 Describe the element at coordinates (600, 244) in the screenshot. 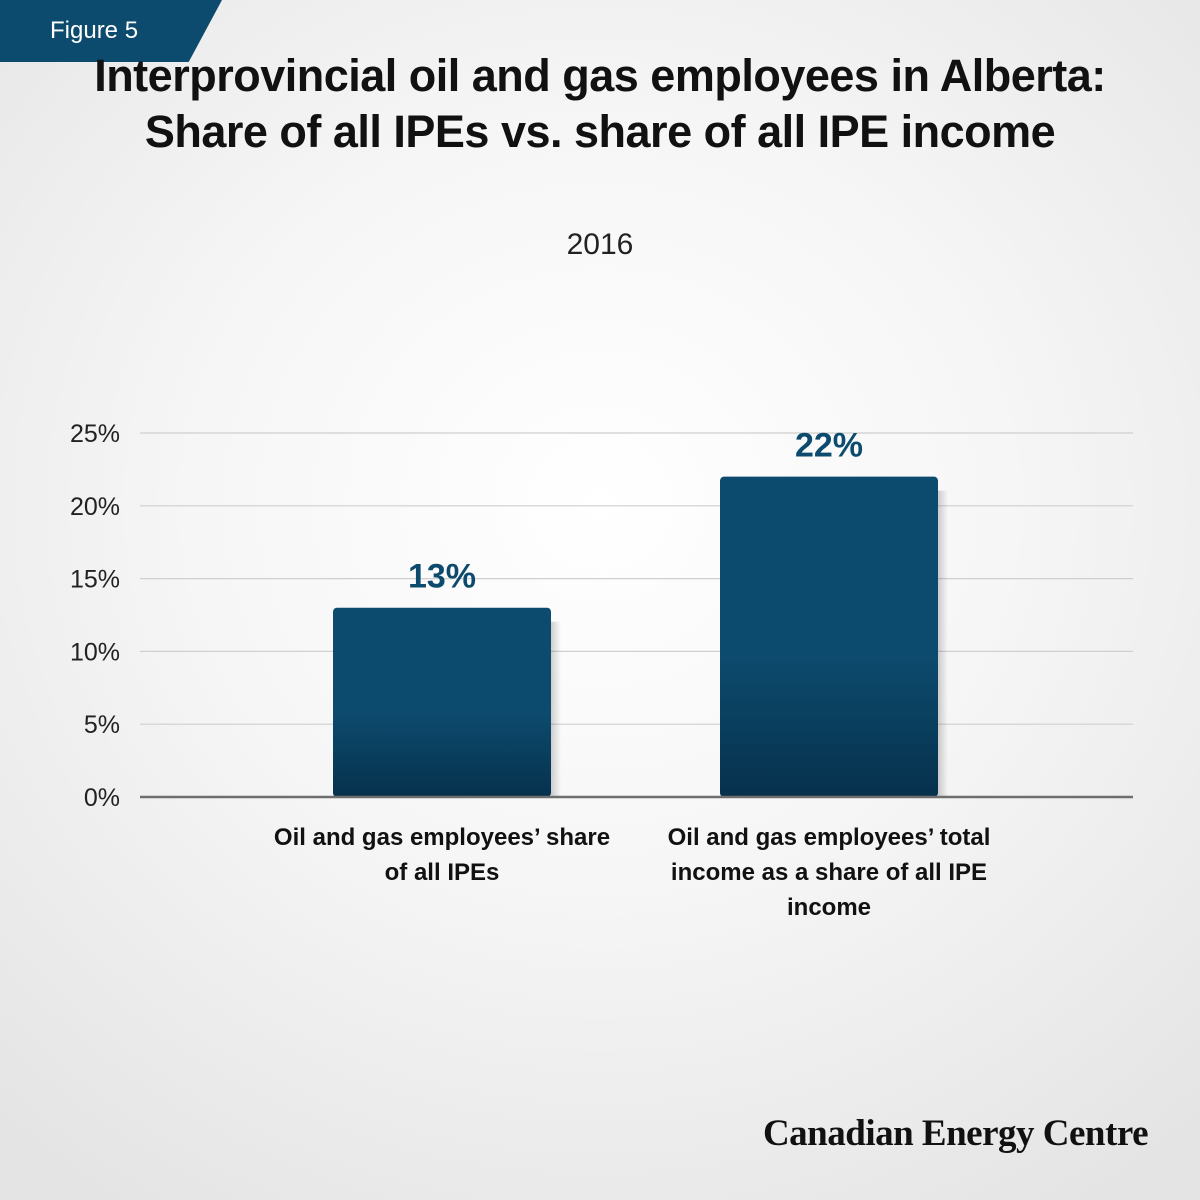

I see `chart-subtitle: 2016` at that location.